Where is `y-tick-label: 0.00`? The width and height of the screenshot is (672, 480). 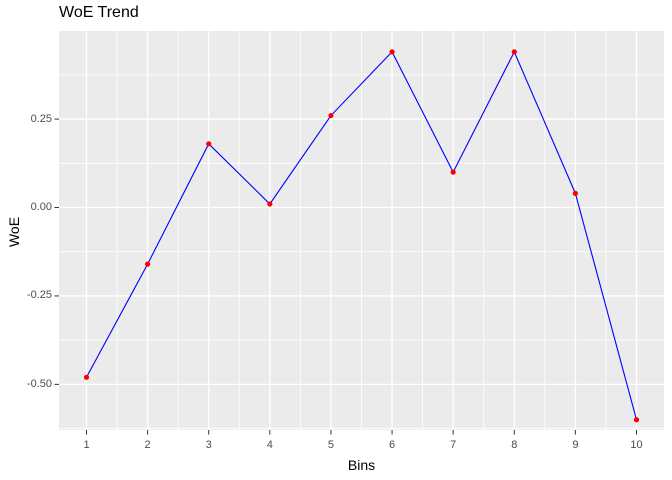 y-tick-label: 0.00 is located at coordinates (41, 207).